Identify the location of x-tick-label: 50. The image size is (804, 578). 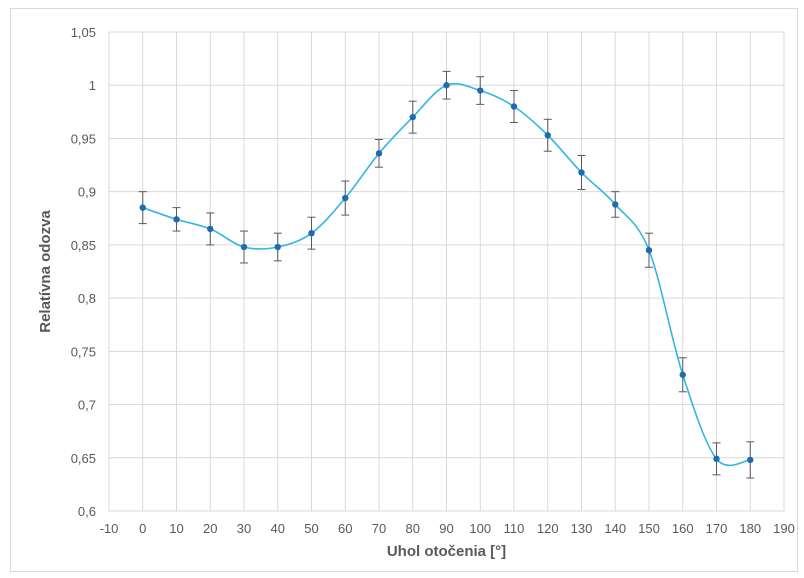
(311, 528).